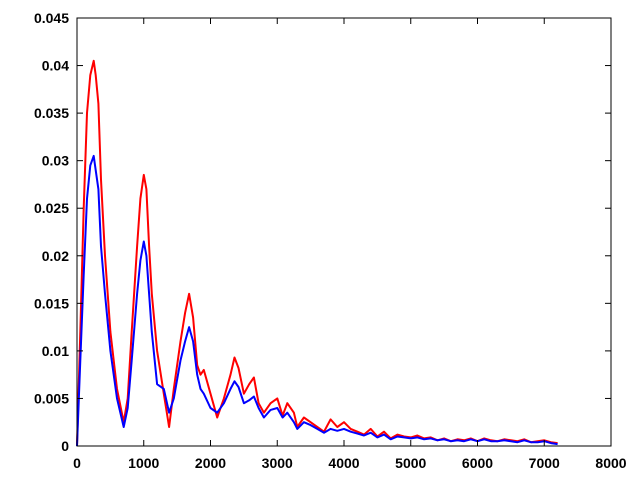  What do you see at coordinates (51, 208) in the screenshot?
I see `y-tick-label: 0.025` at bounding box center [51, 208].